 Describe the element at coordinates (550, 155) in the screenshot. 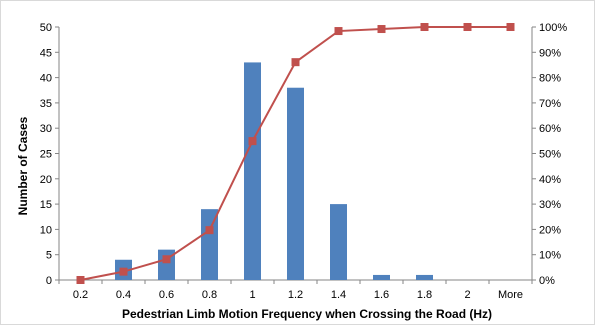

I see `right-tick-label: 50%` at that location.